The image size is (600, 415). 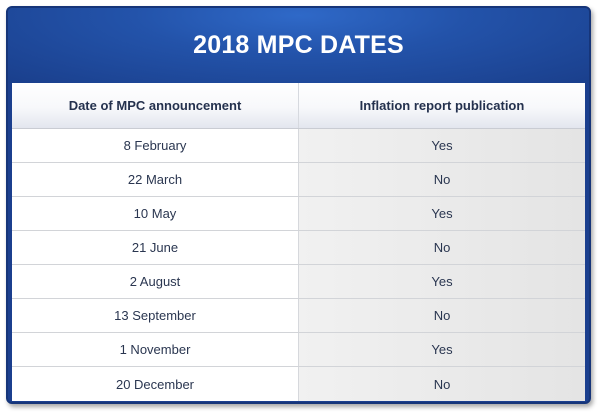 I want to click on column-header-inflation-report: Inflation report publication, so click(x=442, y=105).